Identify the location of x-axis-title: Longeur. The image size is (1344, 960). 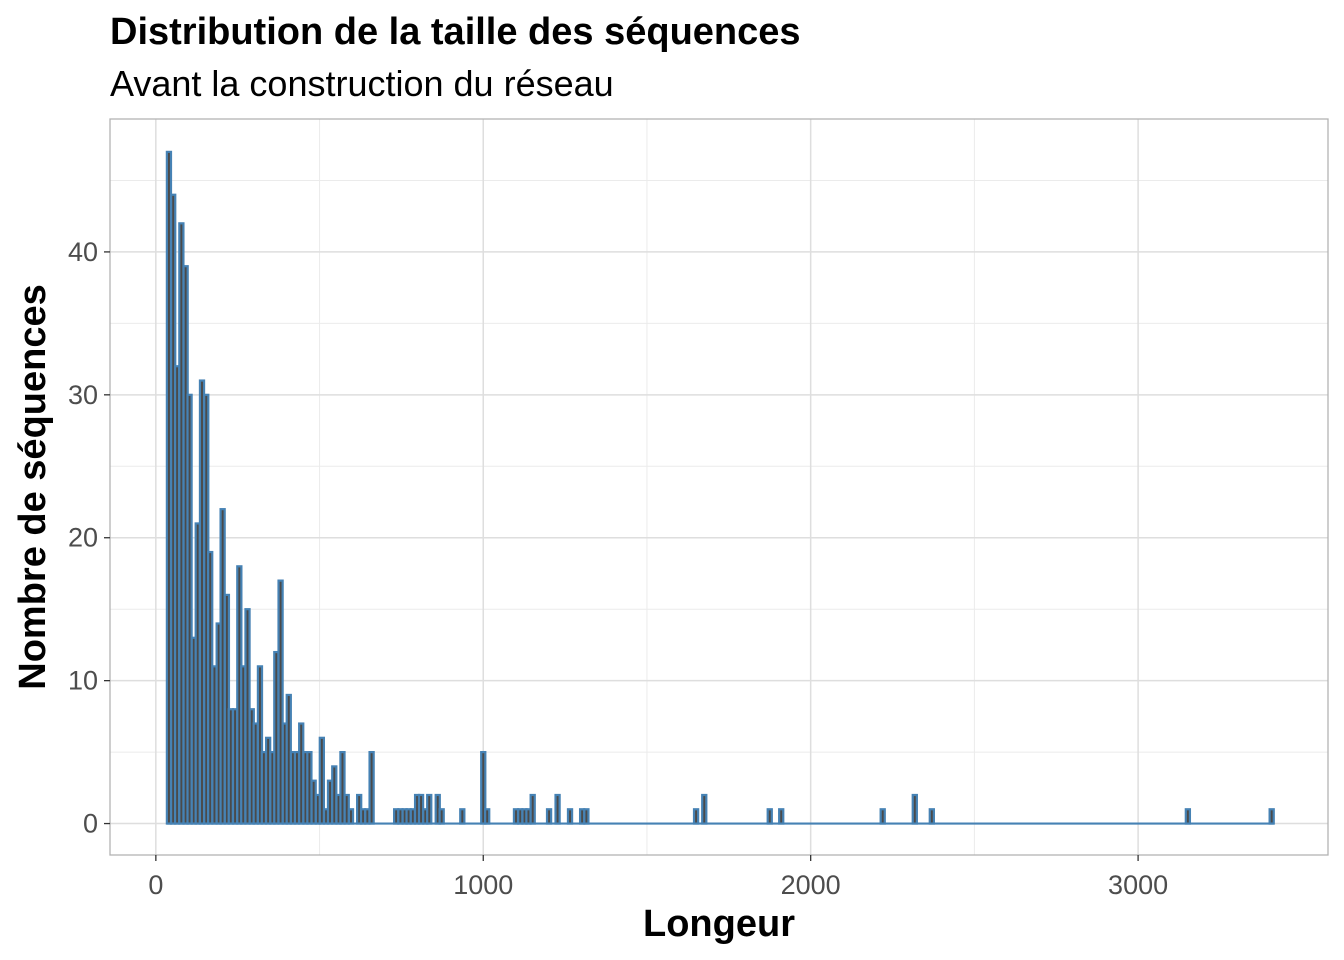
(719, 924).